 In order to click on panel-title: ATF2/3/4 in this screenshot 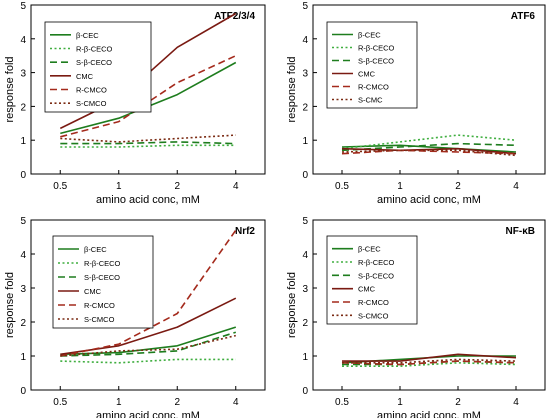, I will do `click(234, 16)`.